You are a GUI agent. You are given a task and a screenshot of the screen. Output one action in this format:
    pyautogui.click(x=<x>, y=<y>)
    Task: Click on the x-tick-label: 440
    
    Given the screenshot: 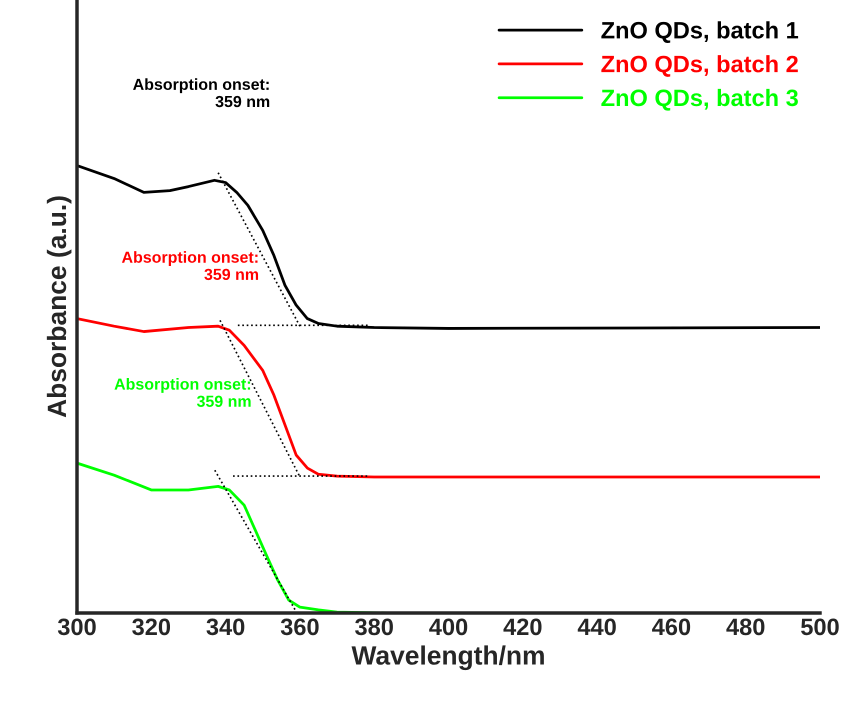 What is the action you would take?
    pyautogui.click(x=597, y=627)
    